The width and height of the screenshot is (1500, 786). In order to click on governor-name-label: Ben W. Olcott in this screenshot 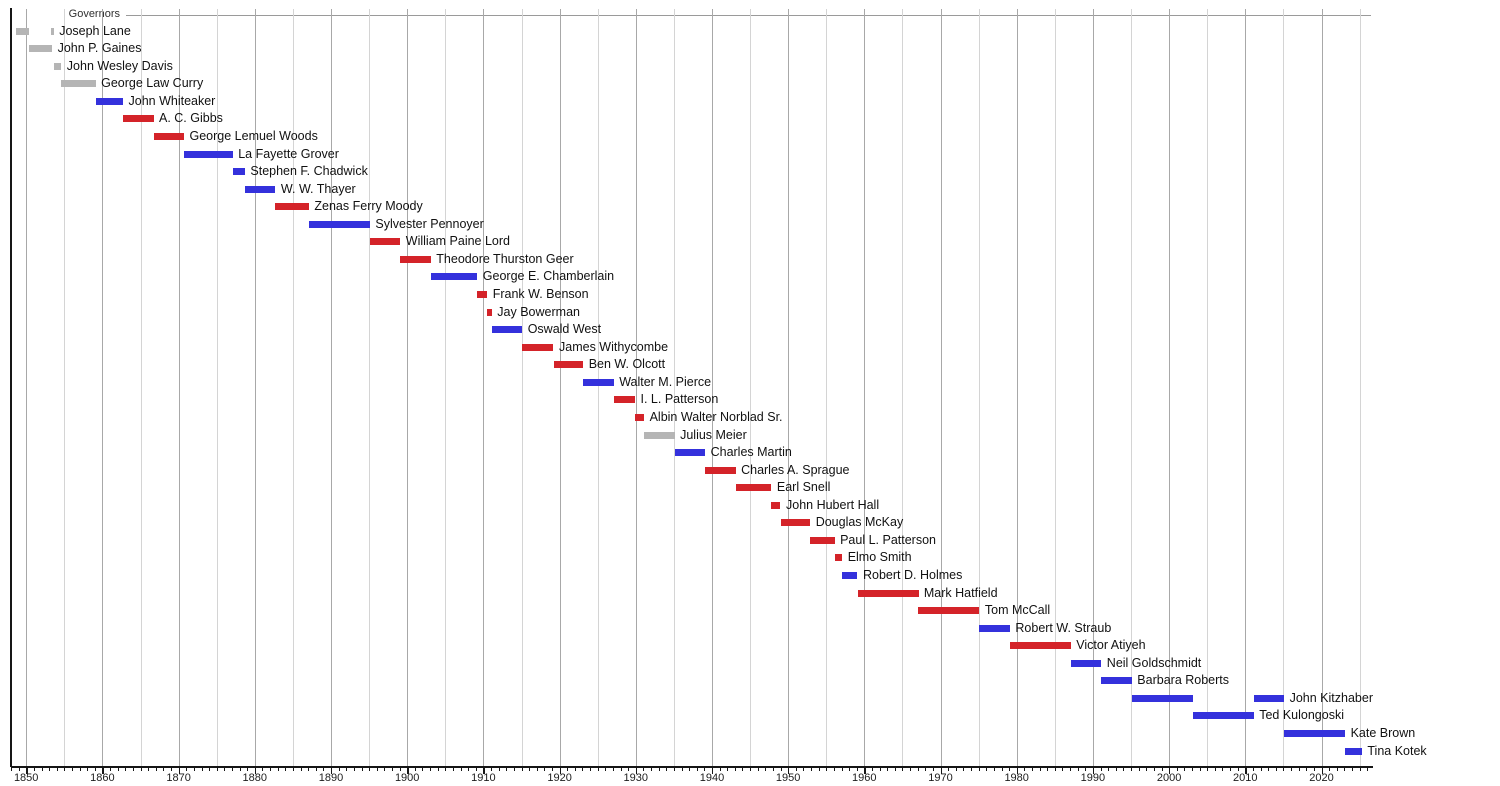, I will do `click(627, 364)`.